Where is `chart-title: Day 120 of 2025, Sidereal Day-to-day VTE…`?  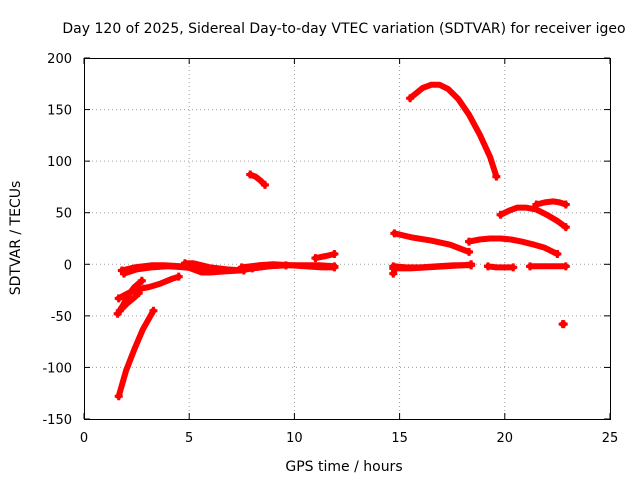 chart-title: Day 120 of 2025, Sidereal Day-to-day VTE… is located at coordinates (343, 29).